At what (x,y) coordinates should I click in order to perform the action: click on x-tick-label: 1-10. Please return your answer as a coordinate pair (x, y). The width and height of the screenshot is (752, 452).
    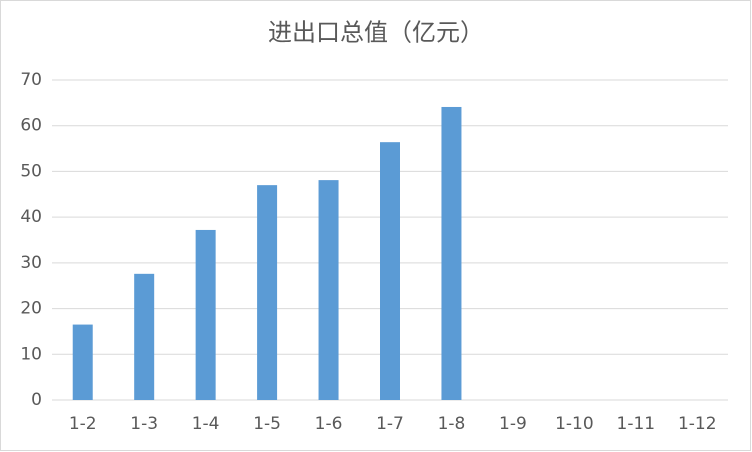
    Looking at the image, I should click on (574, 424).